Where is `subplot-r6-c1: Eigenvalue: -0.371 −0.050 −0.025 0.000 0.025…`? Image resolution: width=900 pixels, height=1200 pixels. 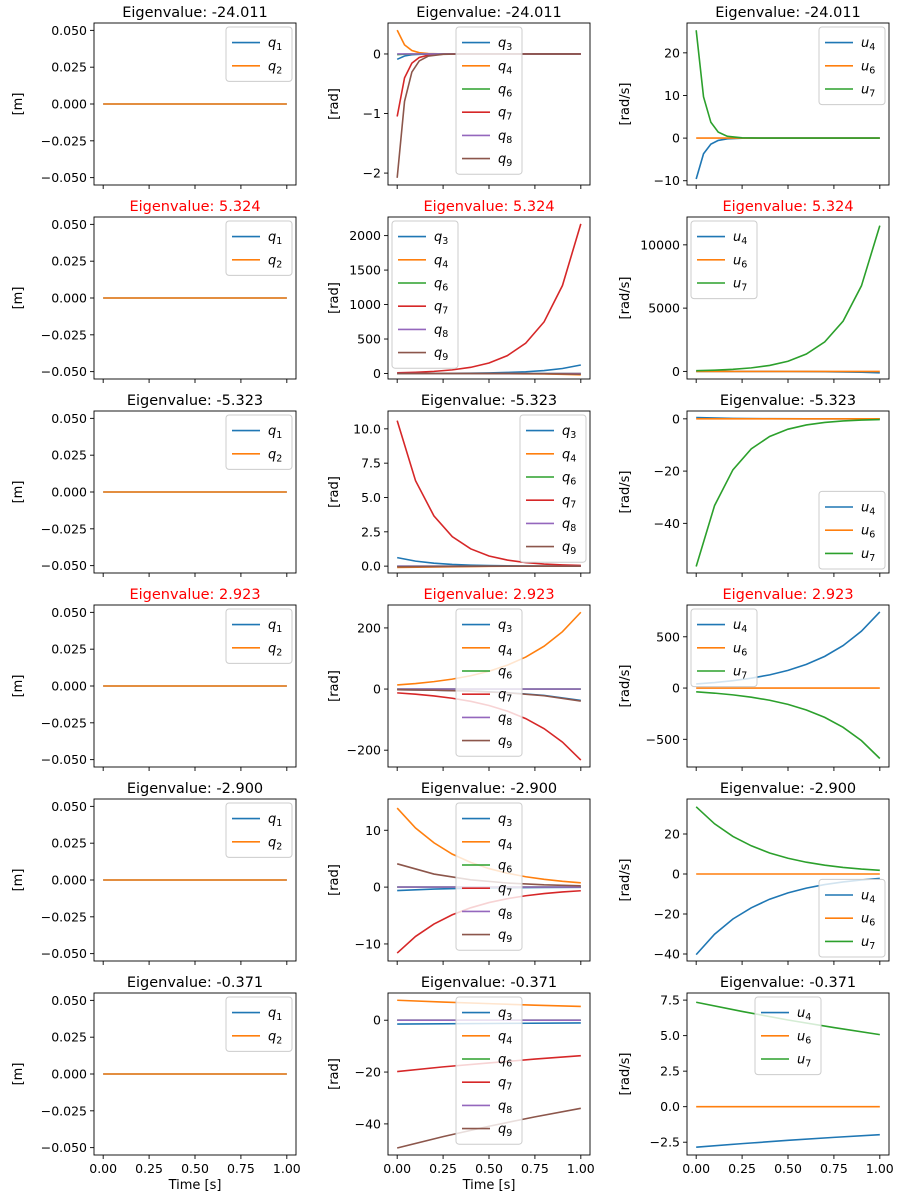
subplot-r6-c1: Eigenvalue: -0.371 −0.050 −0.025 0.000 0.025… is located at coordinates (156, 1084).